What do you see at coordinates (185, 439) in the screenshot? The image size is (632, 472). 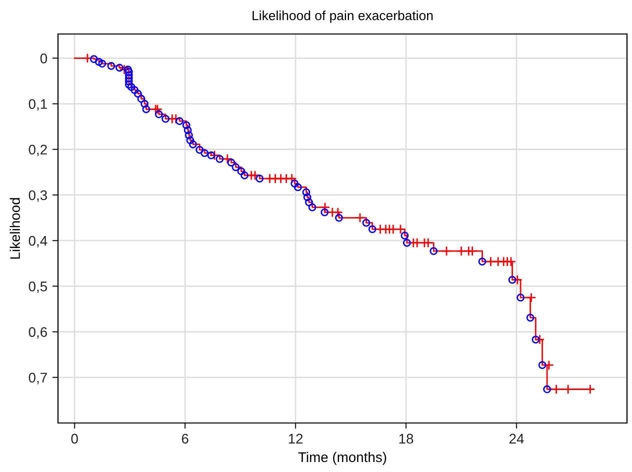 I see `x-tick-label: 6` at bounding box center [185, 439].